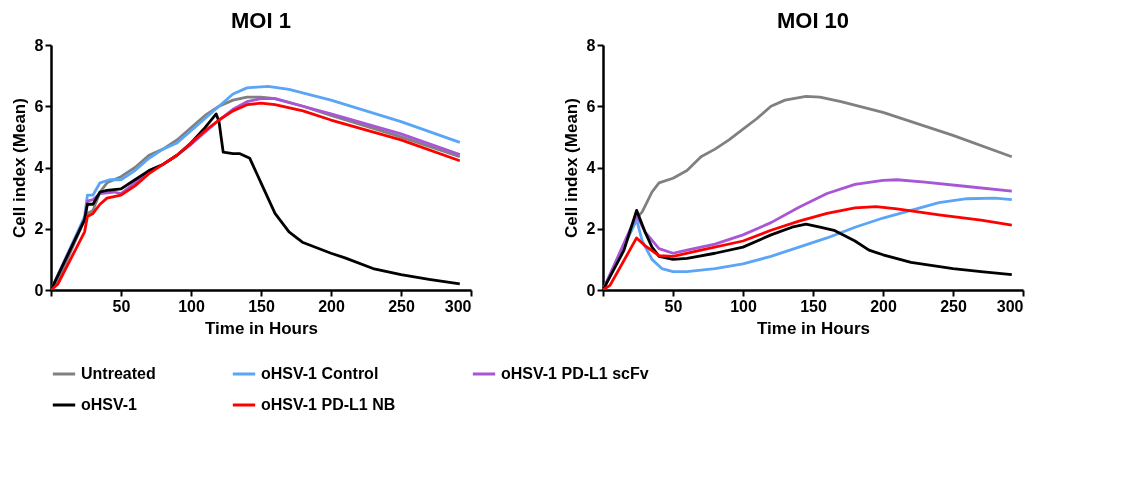 This screenshot has height=486, width=1145. What do you see at coordinates (328, 404) in the screenshot?
I see `legend-label: oHSV-1 PD-L1 NB` at bounding box center [328, 404].